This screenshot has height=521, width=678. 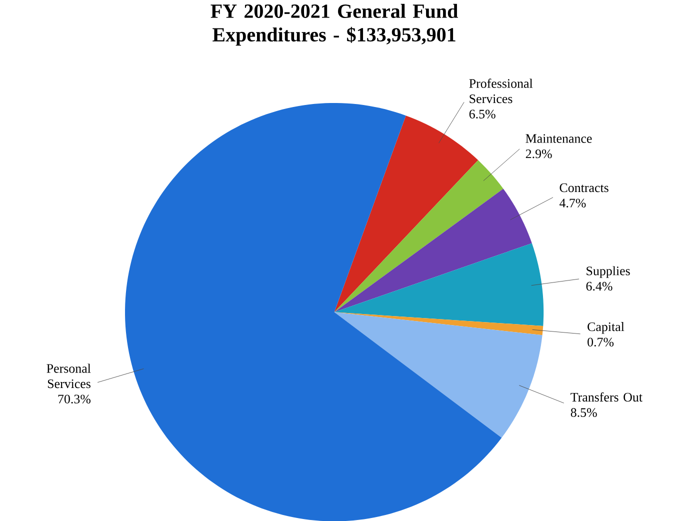 What do you see at coordinates (559, 138) in the screenshot?
I see `slice-label: Maintenance` at bounding box center [559, 138].